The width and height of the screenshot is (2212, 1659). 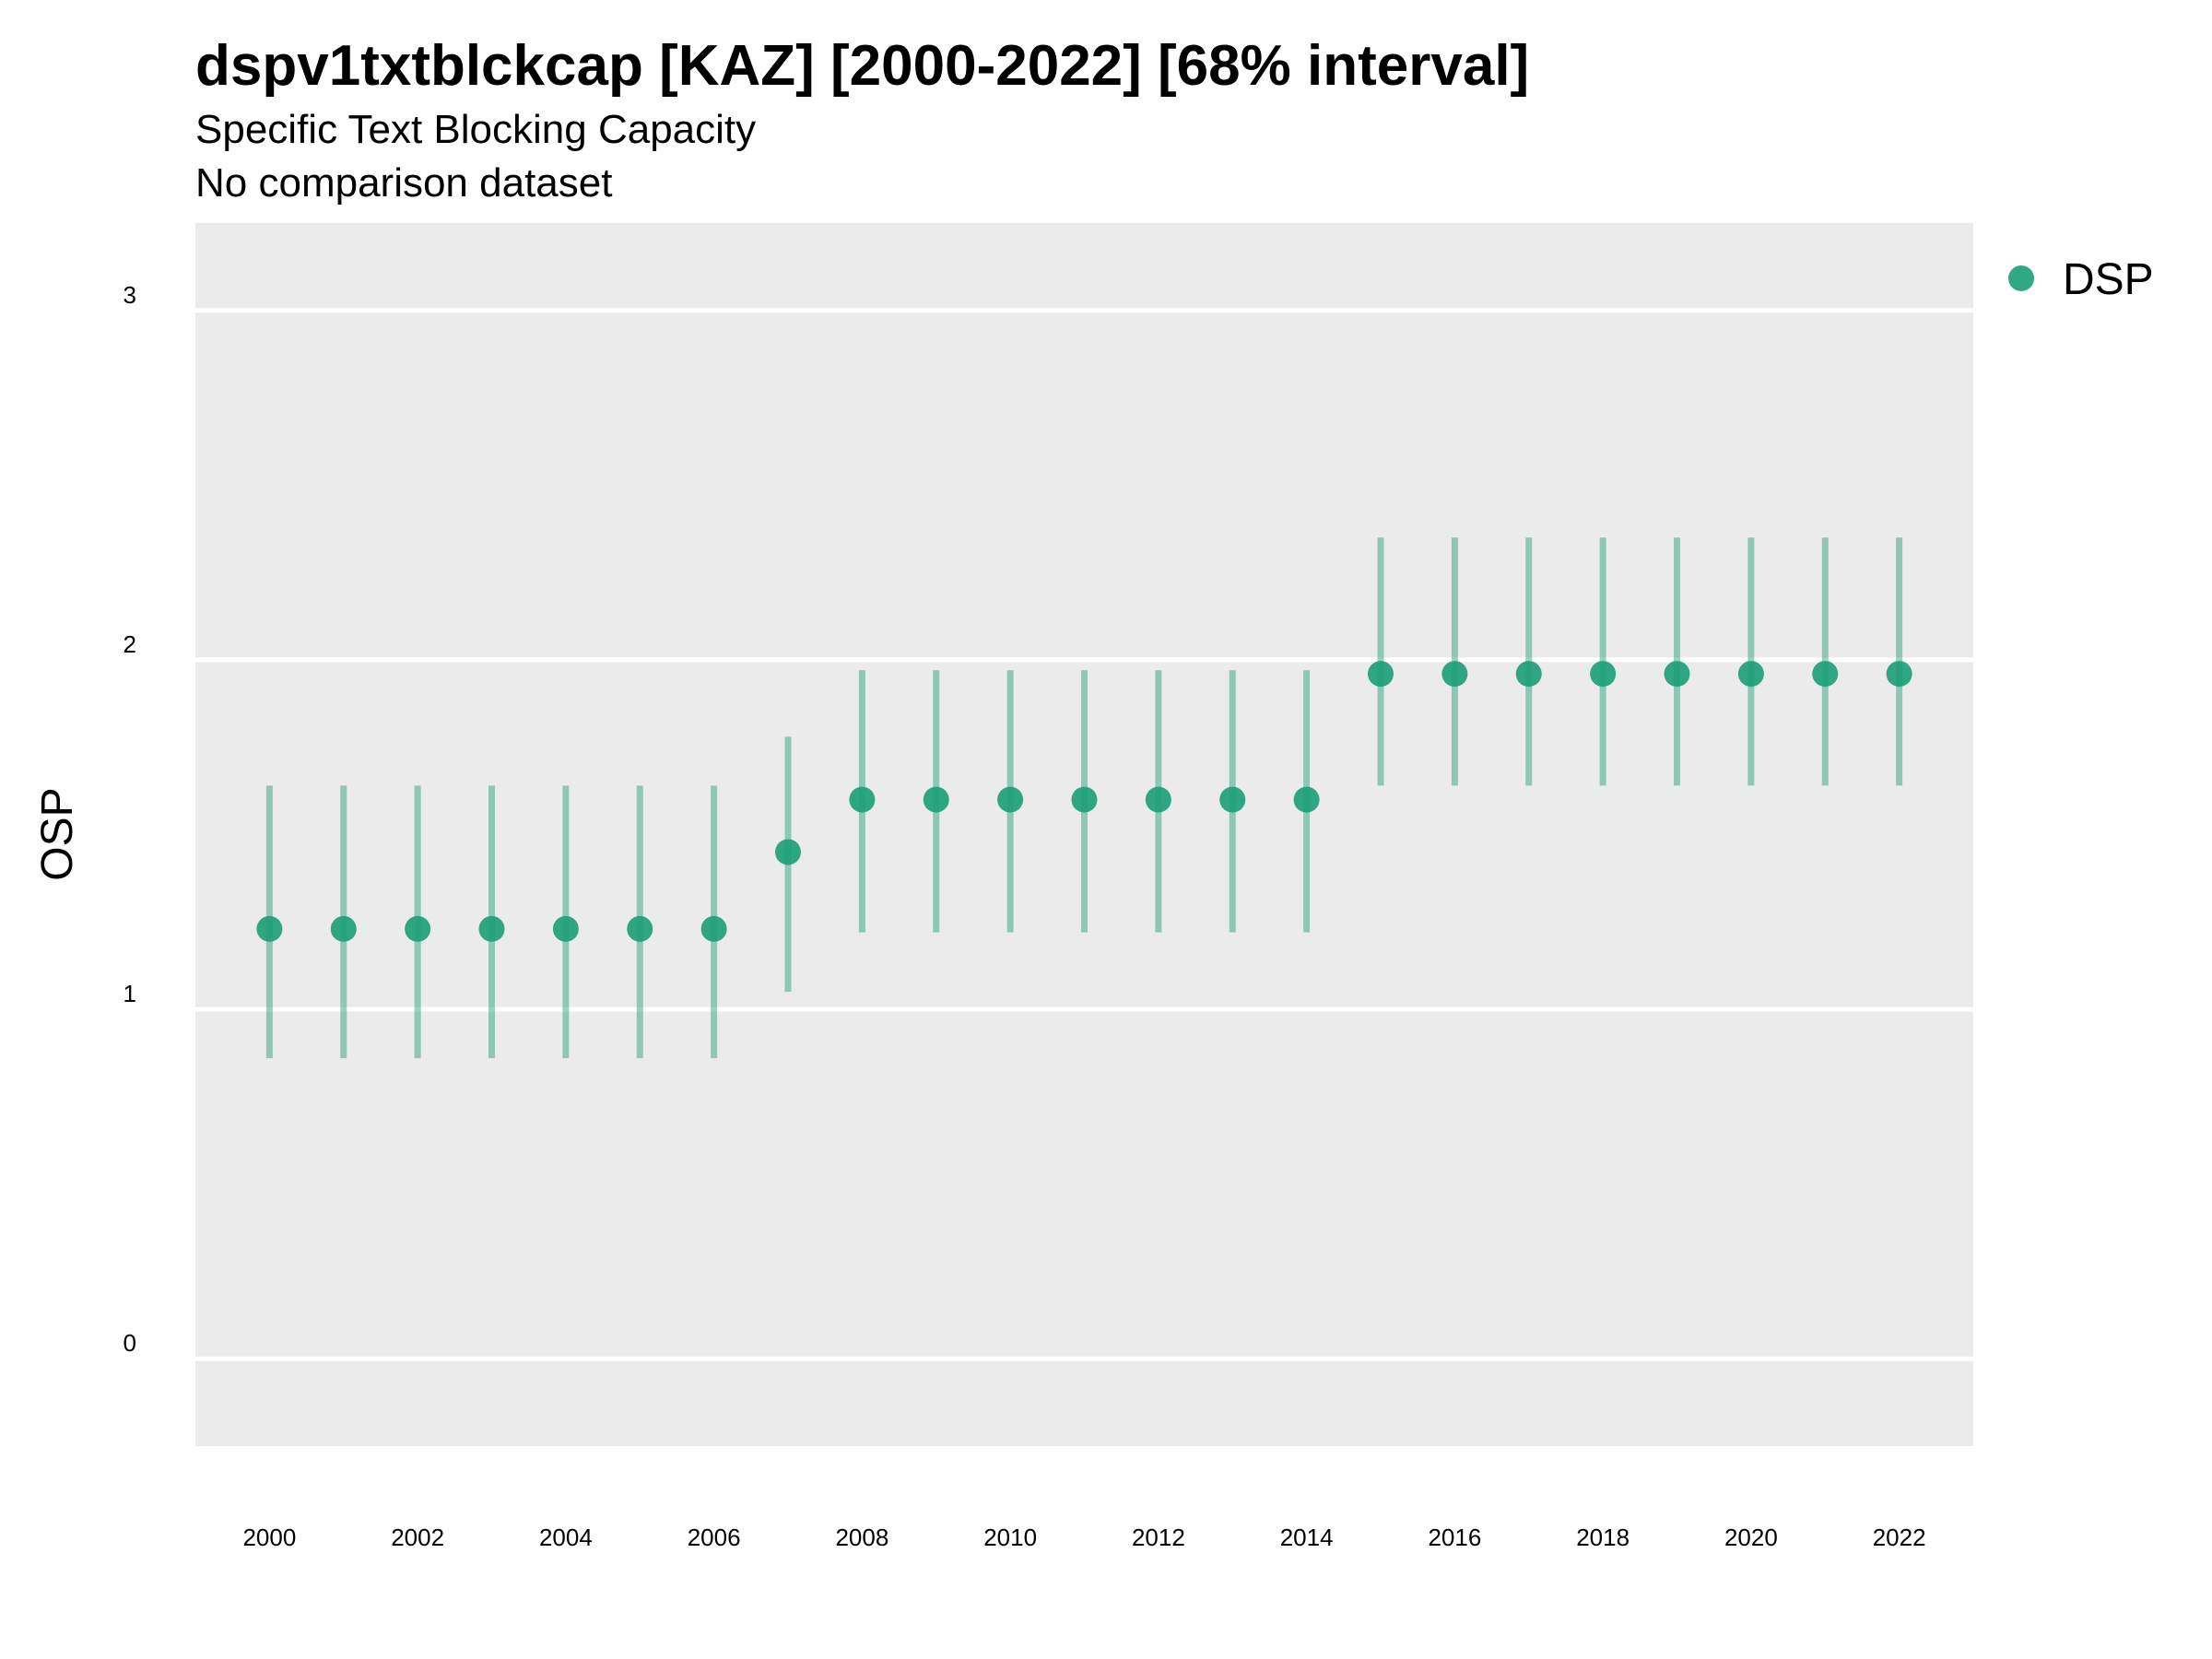 I want to click on y-axis-ticks: 0 1 2 3, so click(x=159, y=821).